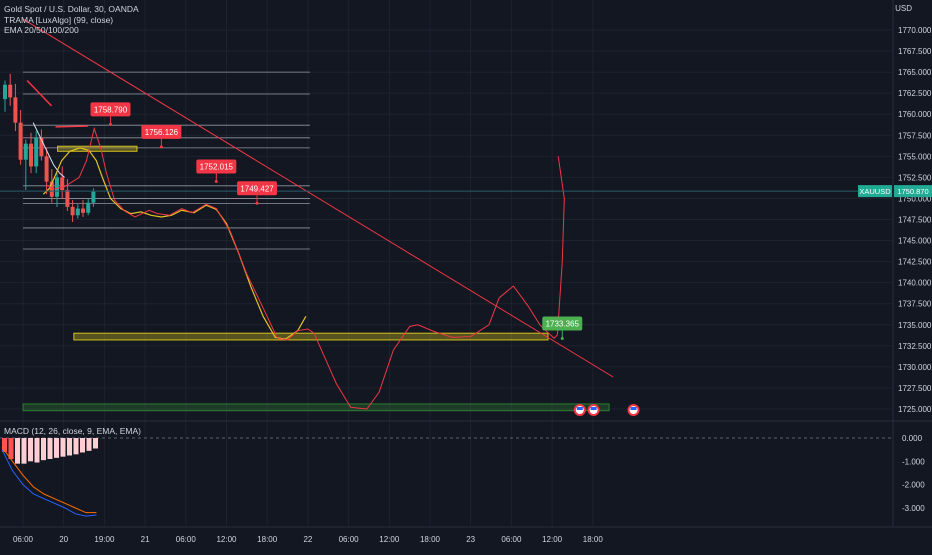 This screenshot has height=555, width=932. I want to click on price-tick-label: 1745.000, so click(915, 241).